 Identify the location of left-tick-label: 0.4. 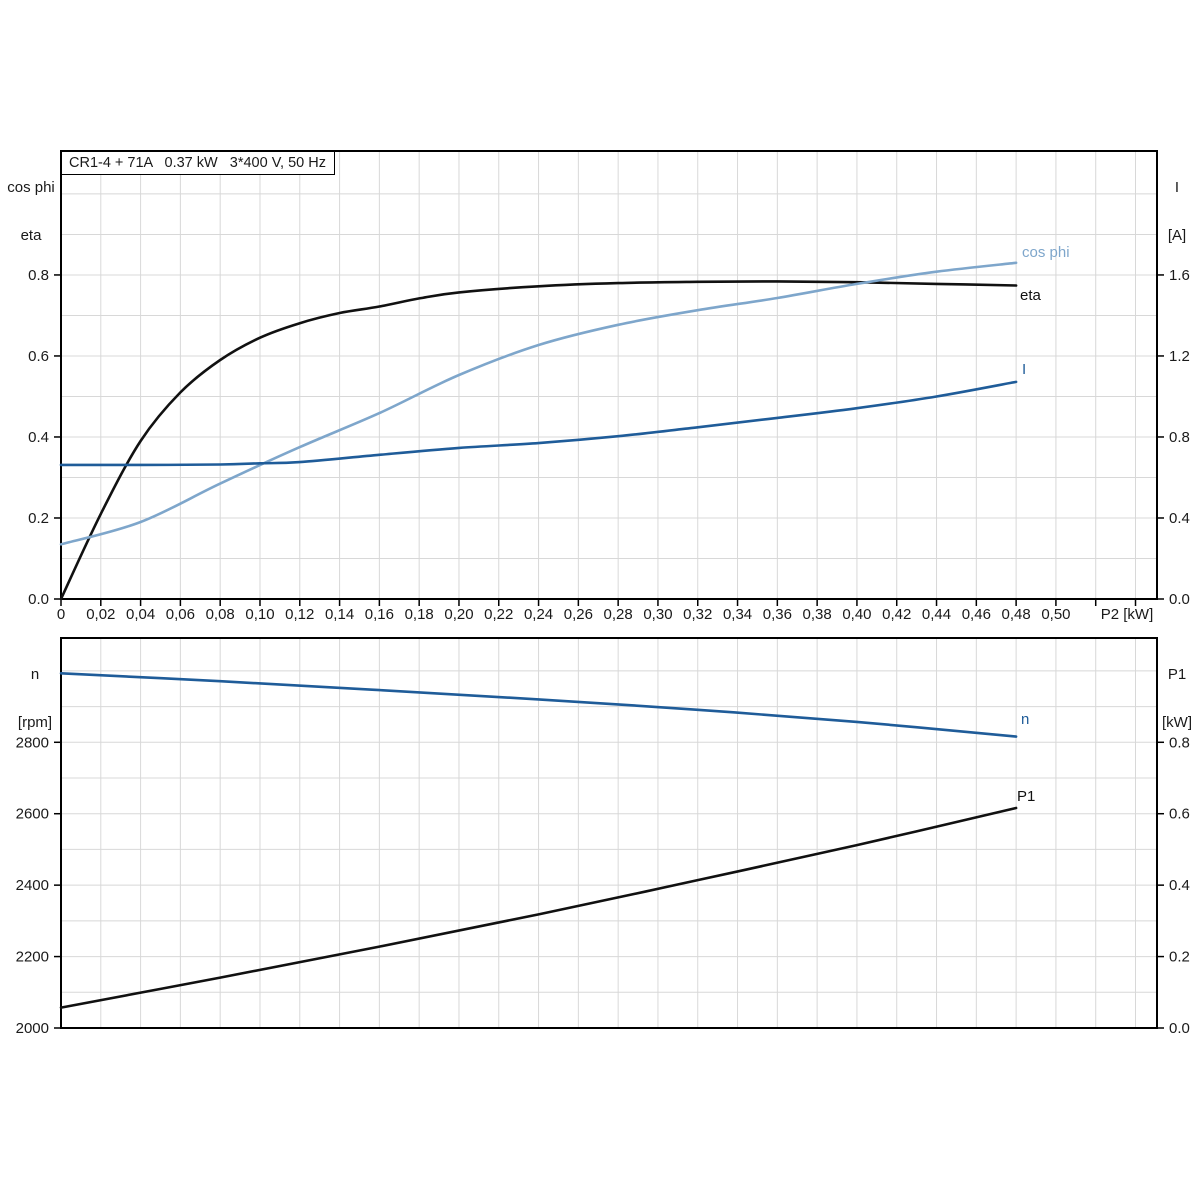
(38, 437).